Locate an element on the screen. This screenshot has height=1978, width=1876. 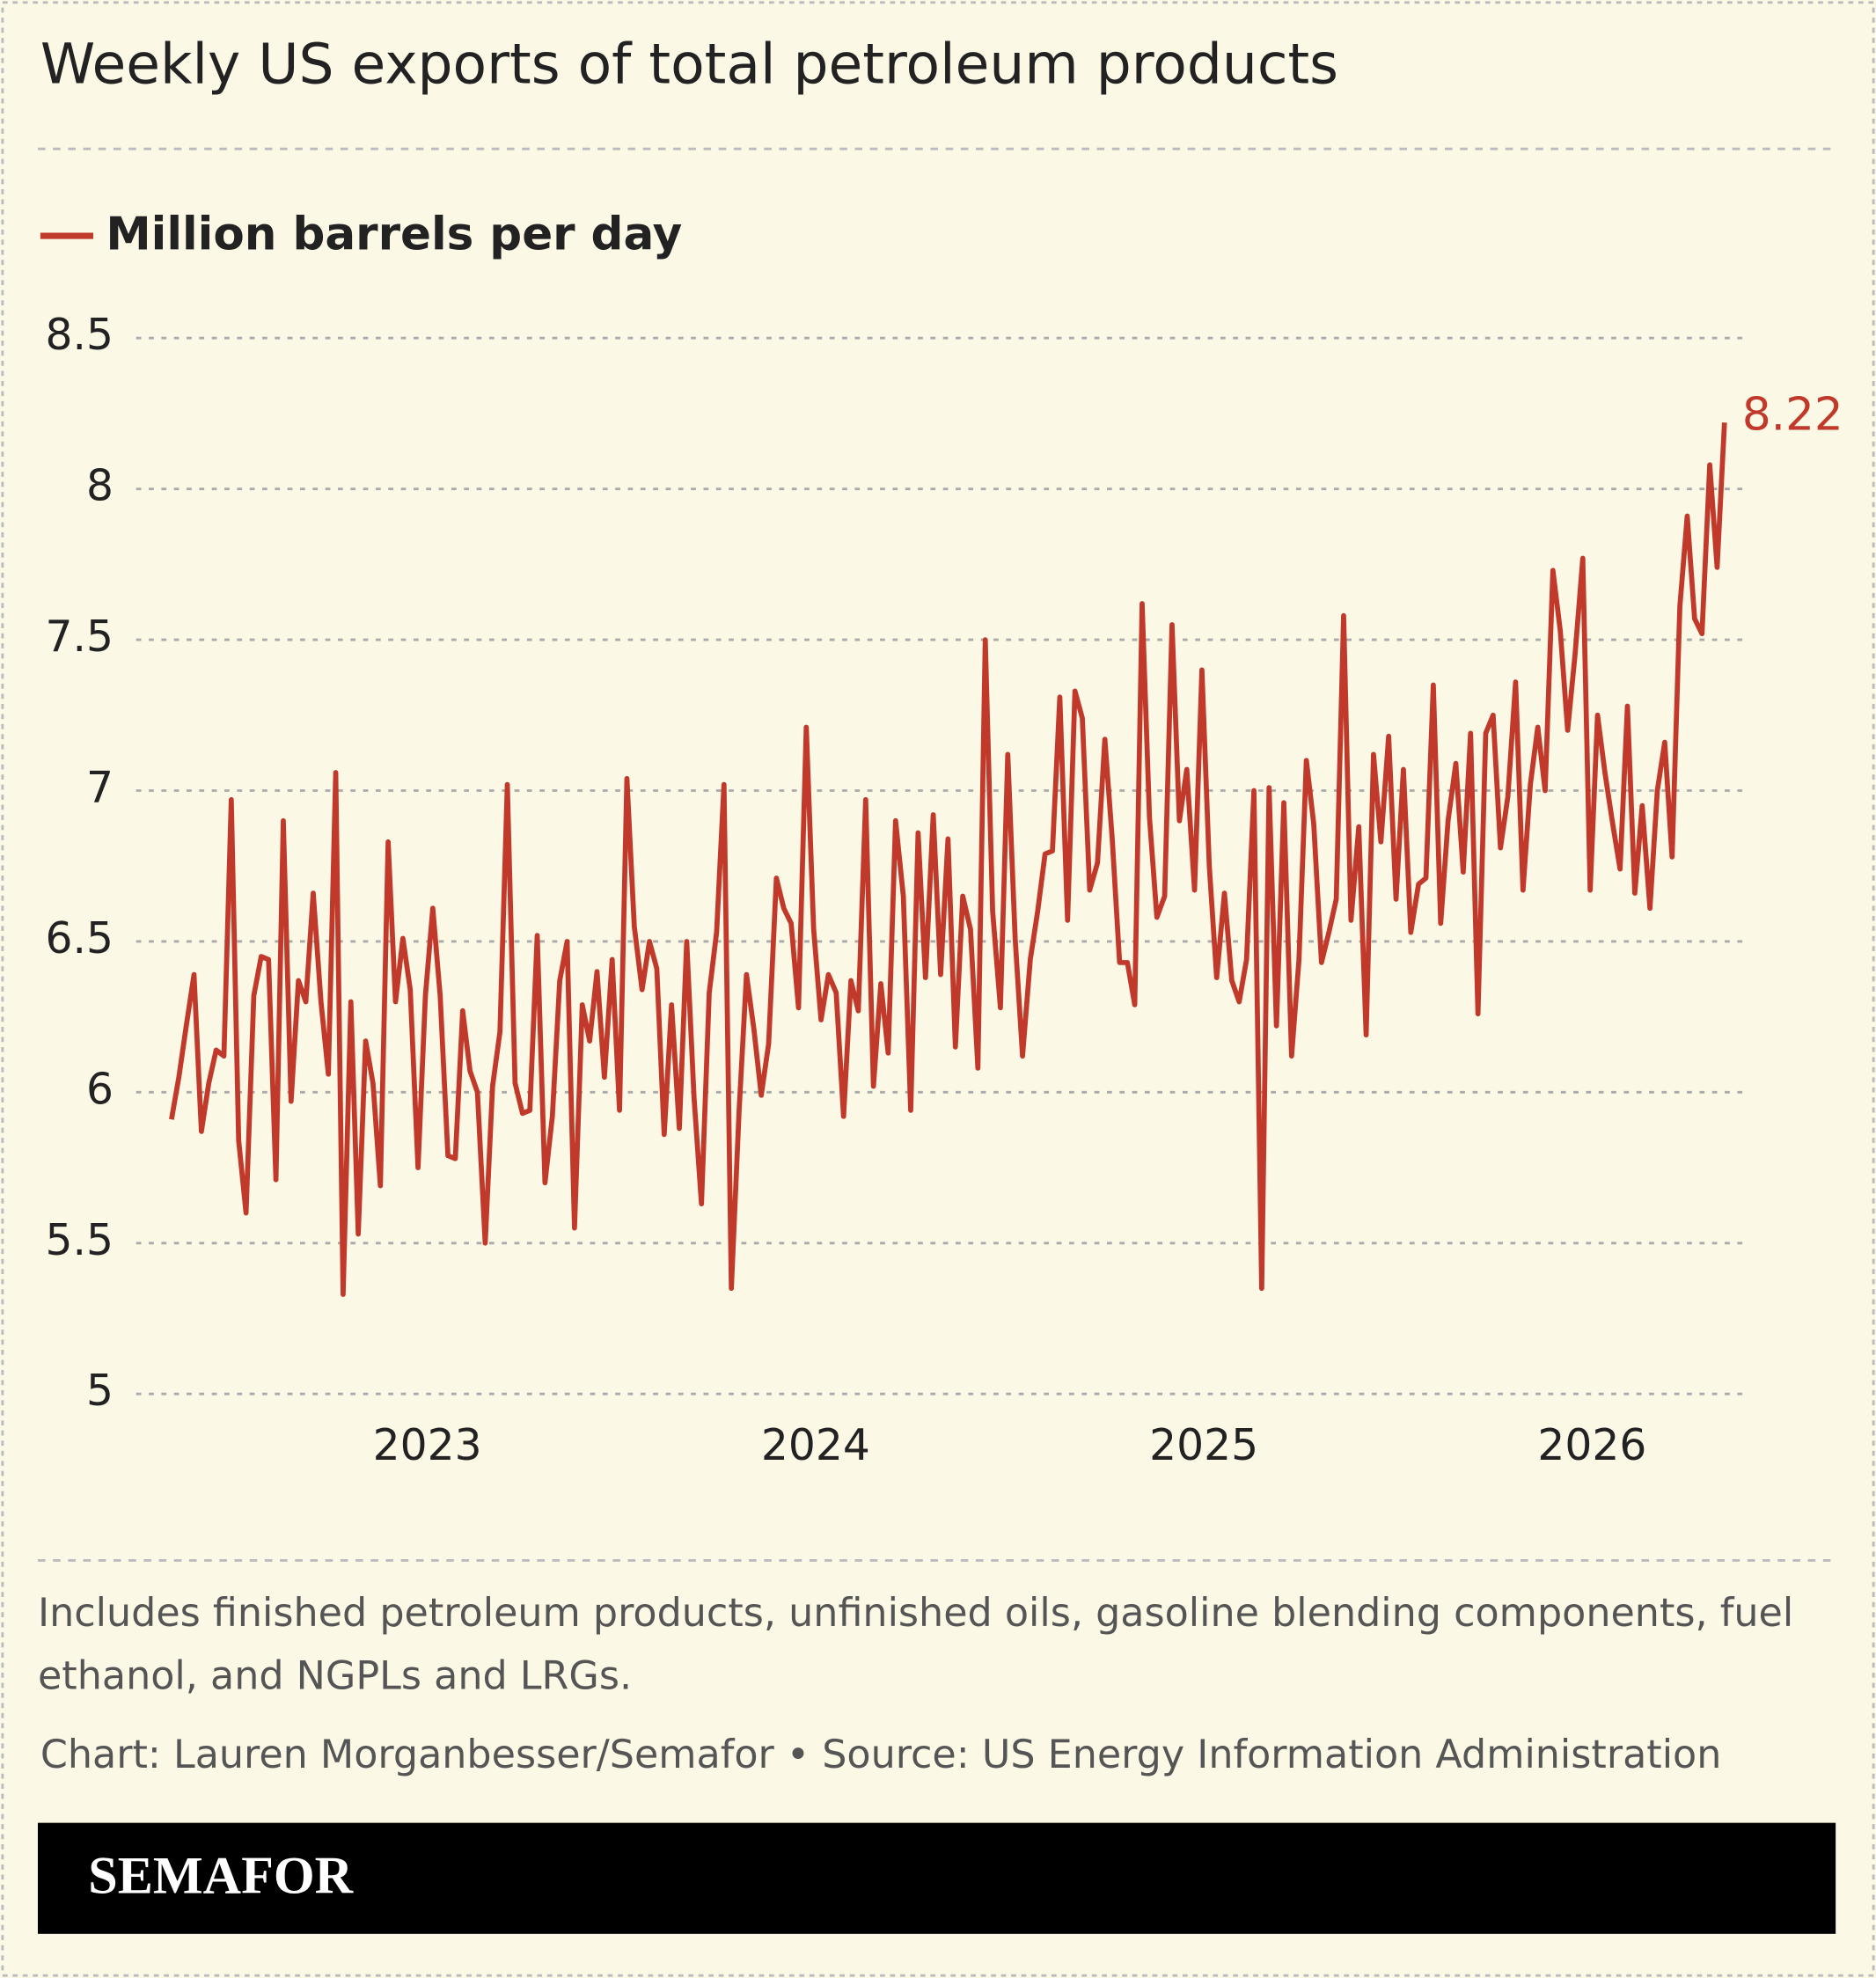
x-tick-label: 2023 is located at coordinates (427, 1445).